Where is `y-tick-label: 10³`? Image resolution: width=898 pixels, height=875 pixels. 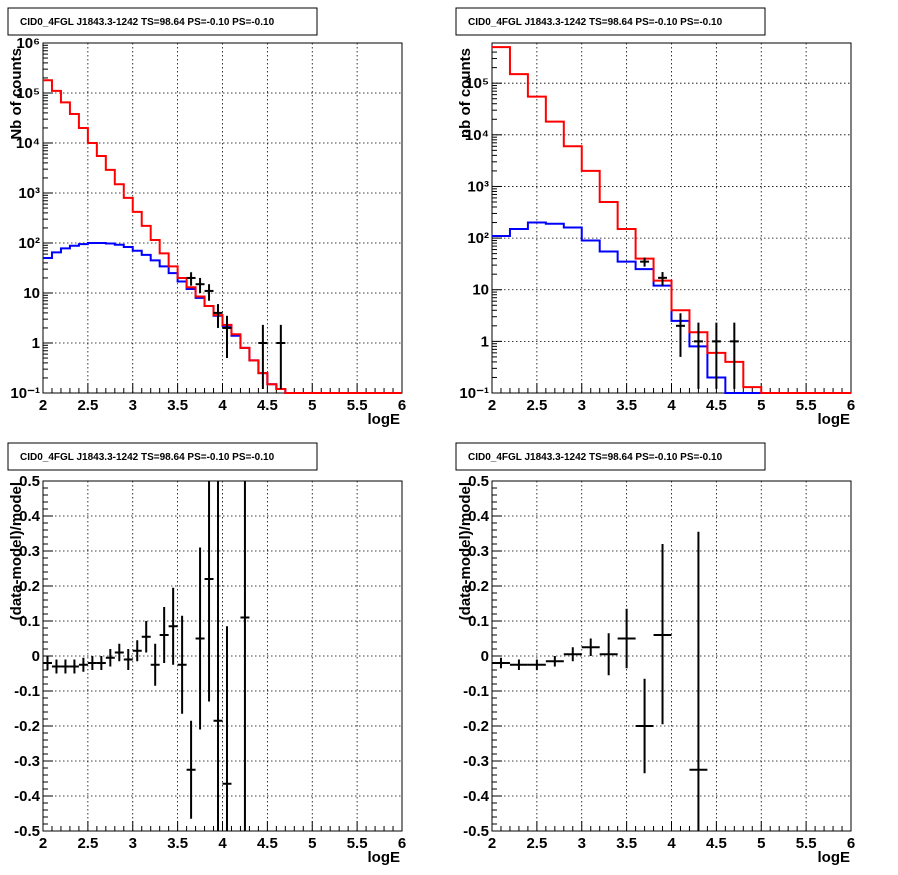 y-tick-label: 10³ is located at coordinates (478, 186).